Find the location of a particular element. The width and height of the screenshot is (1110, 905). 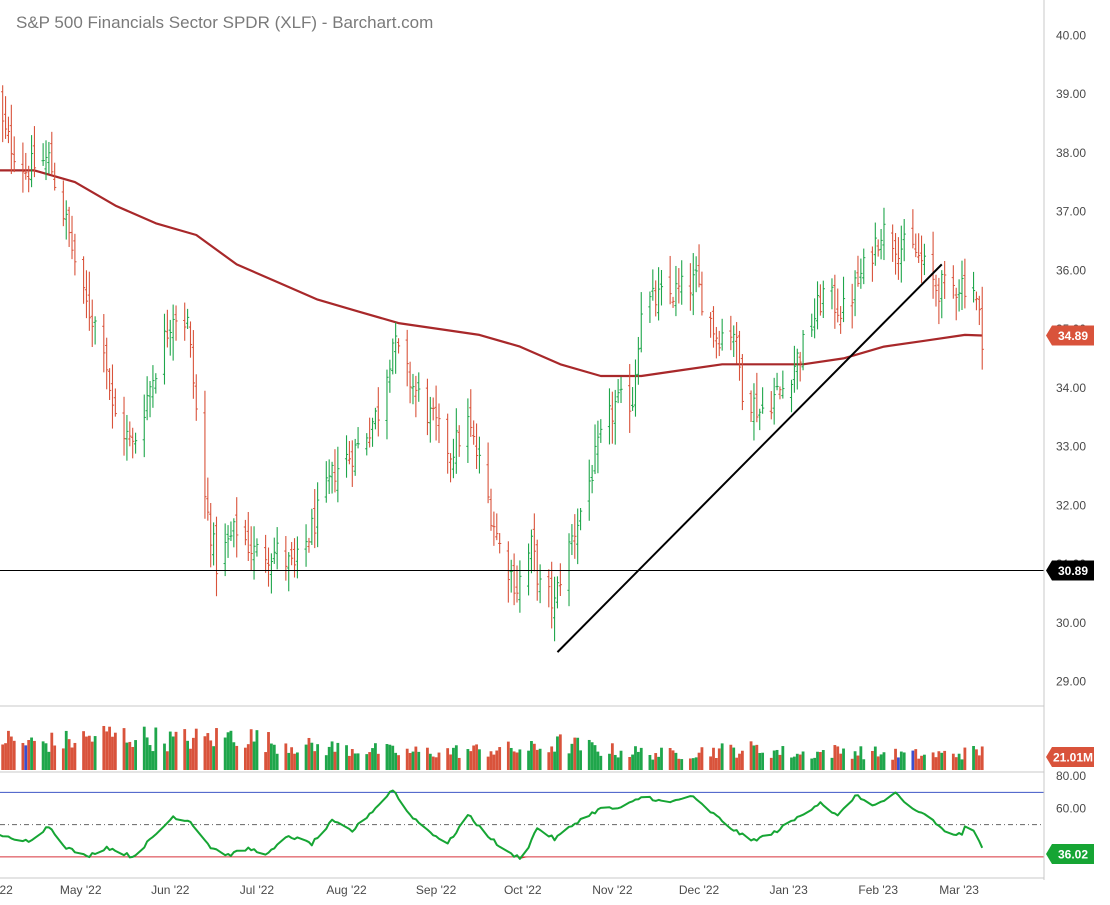

price-tick-label: 32.00 is located at coordinates (1071, 505).